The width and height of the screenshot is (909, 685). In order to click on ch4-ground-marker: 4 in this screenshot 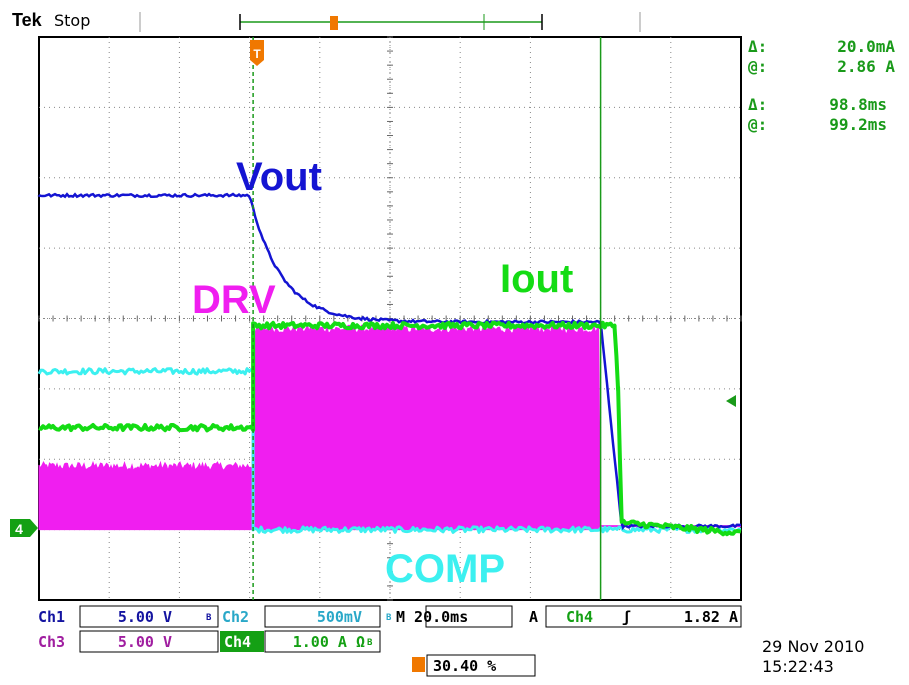, I will do `click(24, 528)`.